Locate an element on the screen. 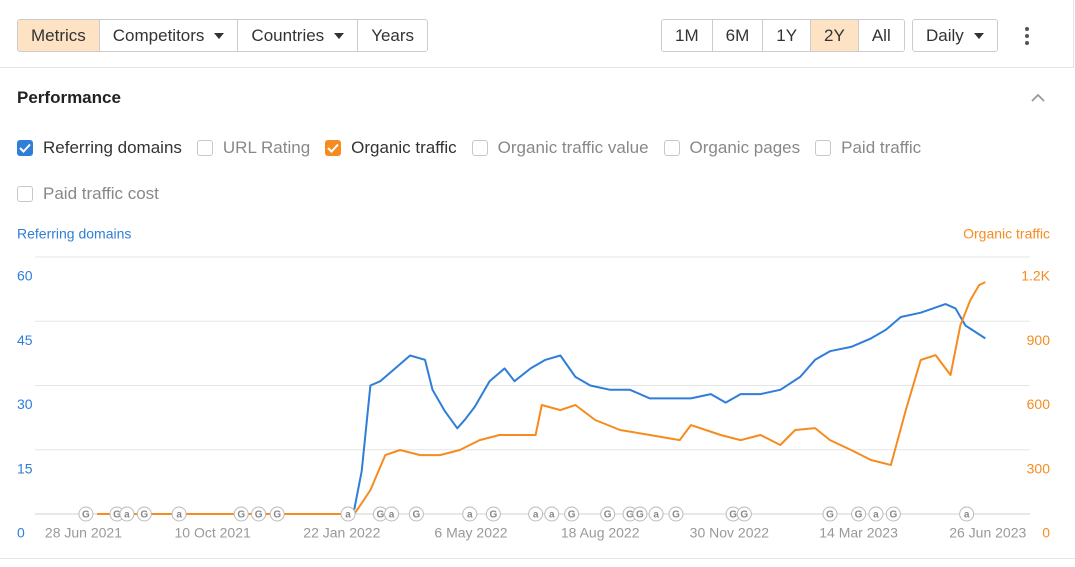  filter-group: Metrics Competitors Countries Years is located at coordinates (223, 35).